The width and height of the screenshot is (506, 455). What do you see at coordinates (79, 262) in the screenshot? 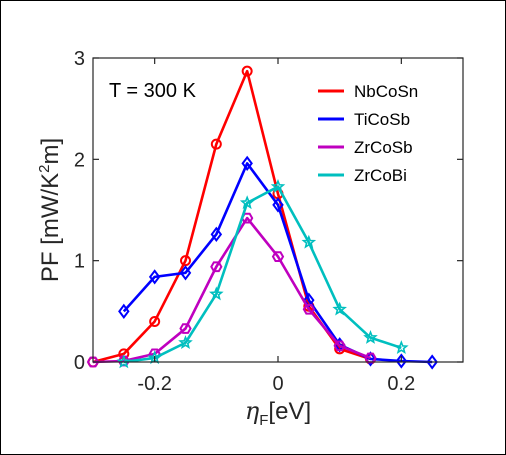
I see `y-tick-label: 1` at bounding box center [79, 262].